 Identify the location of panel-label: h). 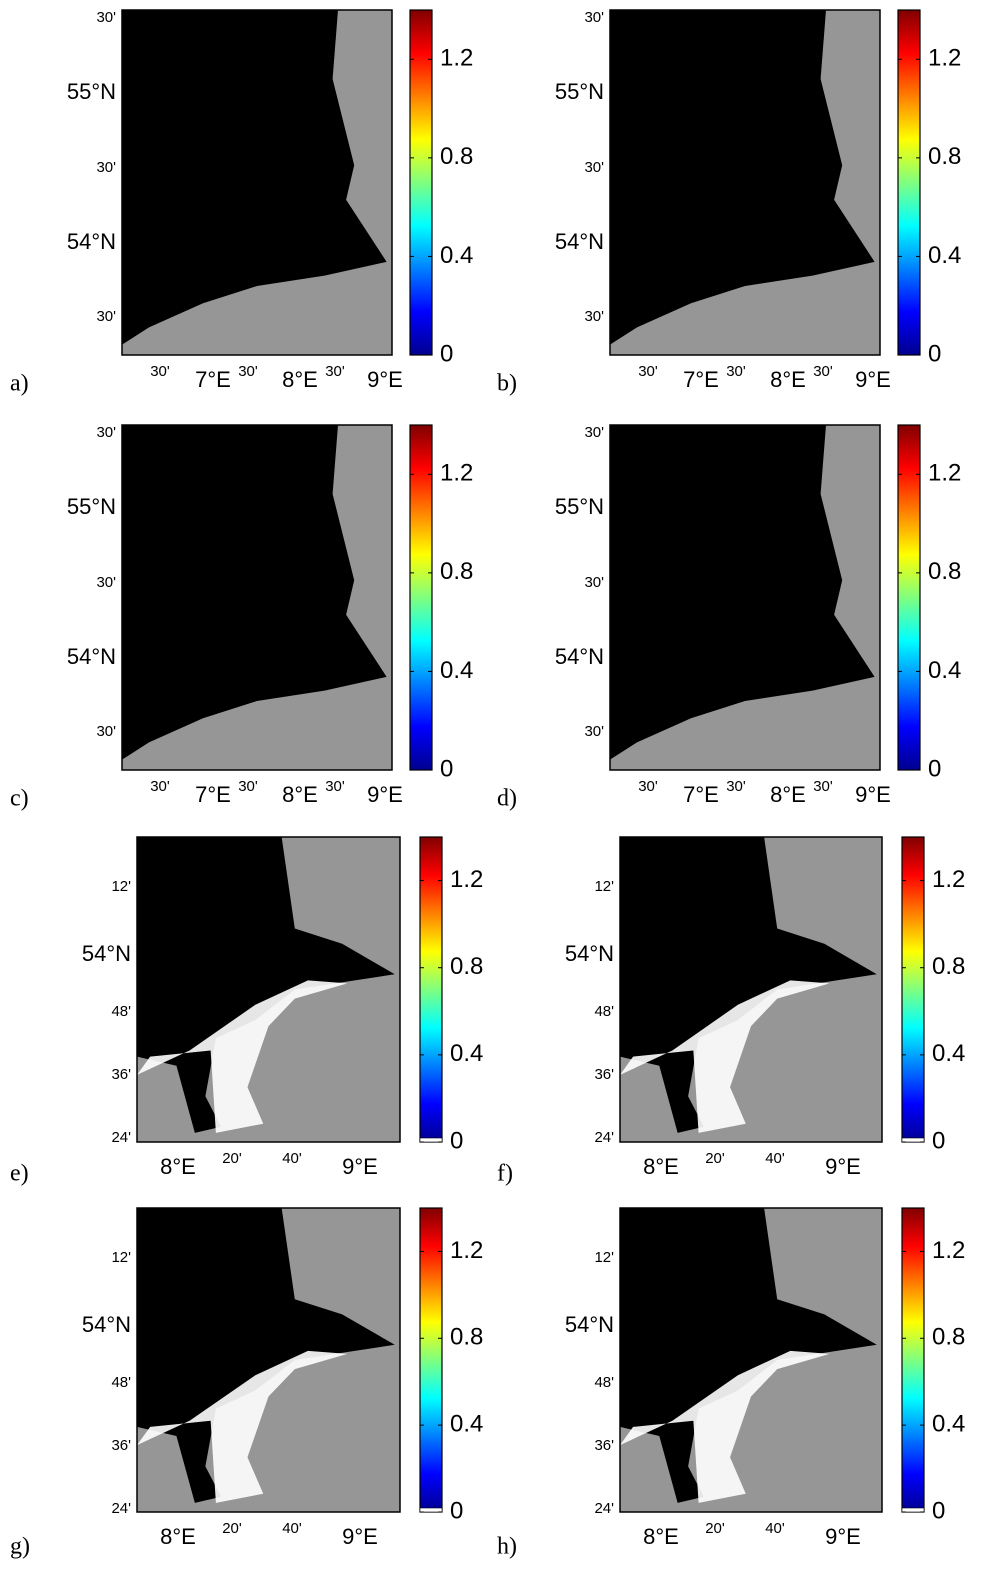
(507, 1547).